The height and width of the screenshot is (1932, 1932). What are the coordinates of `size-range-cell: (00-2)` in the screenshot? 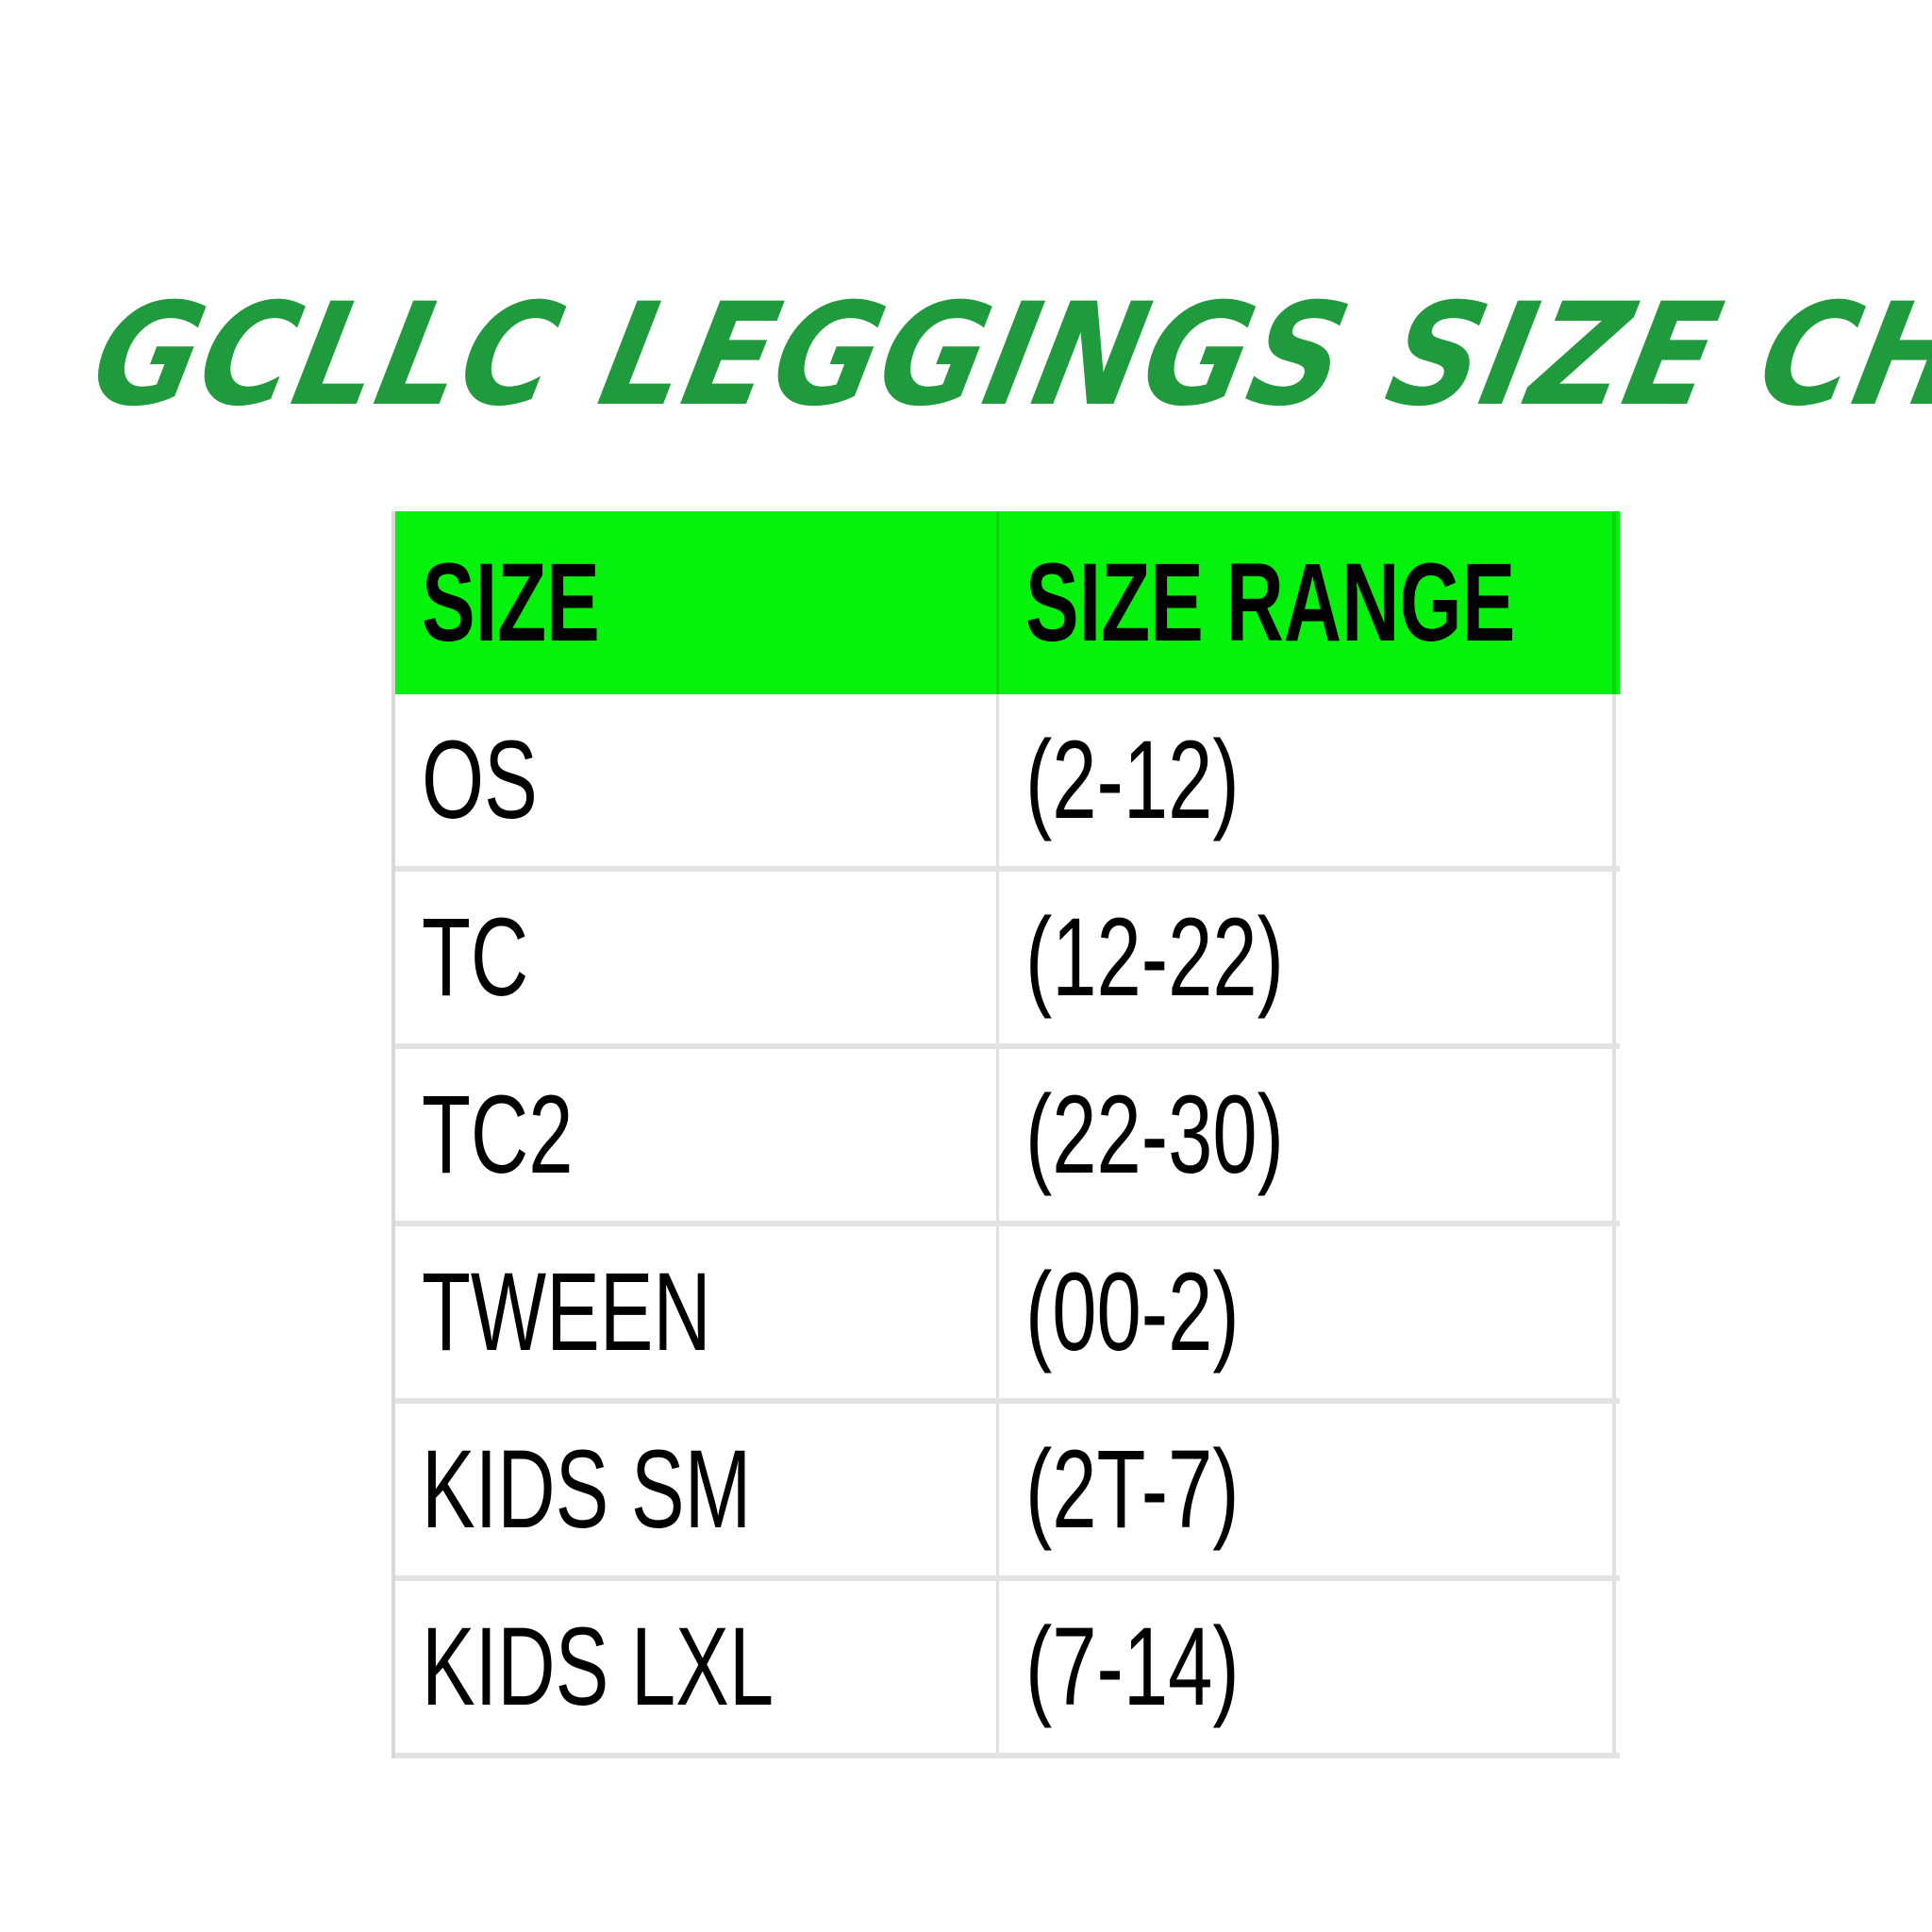 It's located at (1307, 1312).